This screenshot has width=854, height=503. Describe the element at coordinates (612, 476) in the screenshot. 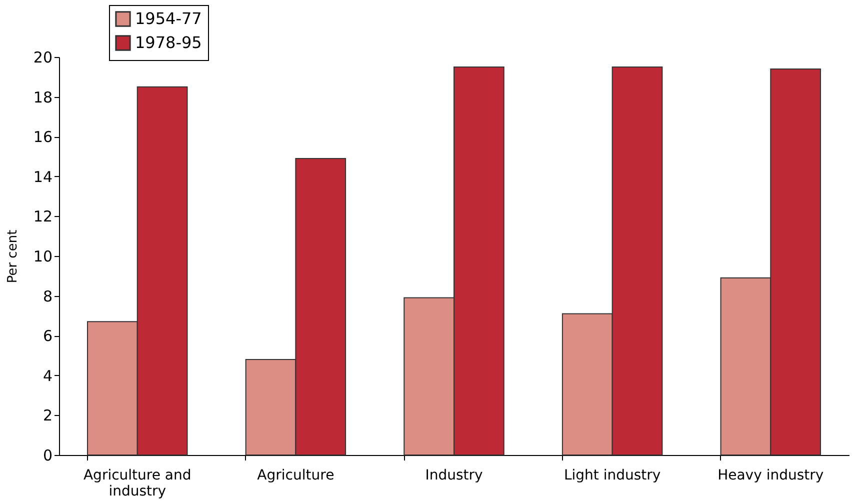

I see `x-tick-label: Light industry` at that location.